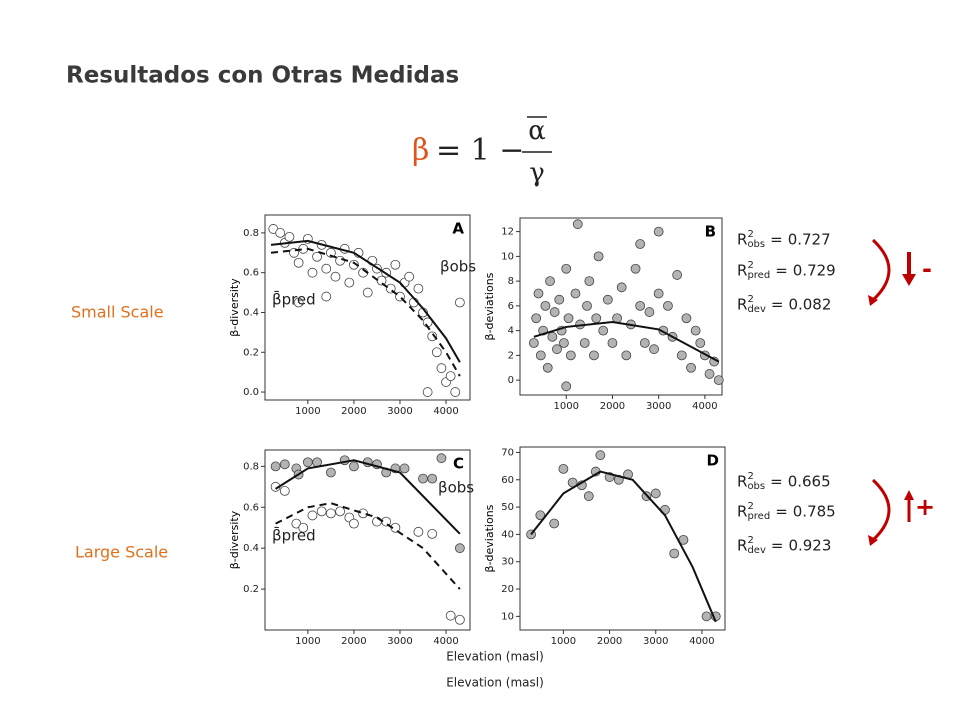  I want to click on y-tick-label: 12, so click(507, 232).